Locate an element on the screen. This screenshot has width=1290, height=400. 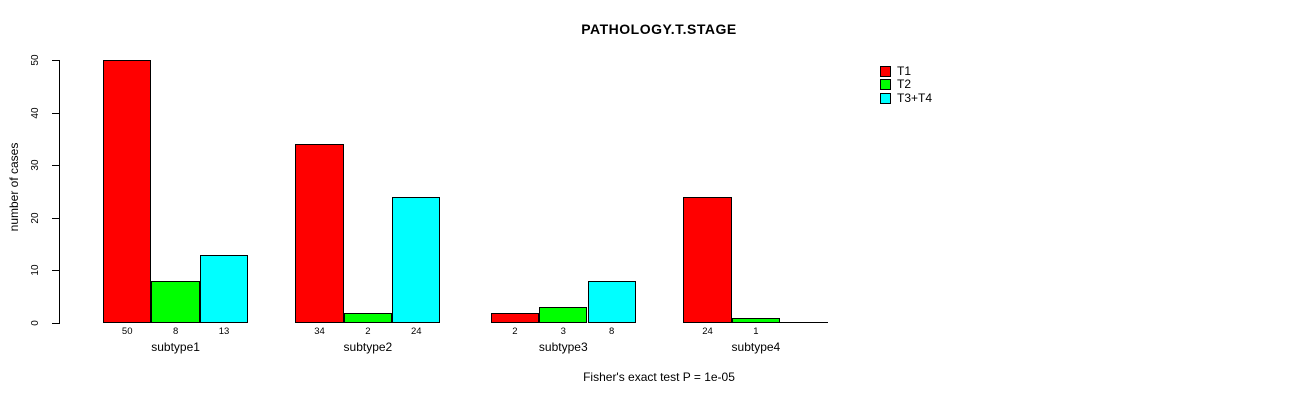
y-tick-label: 40 is located at coordinates (35, 113).